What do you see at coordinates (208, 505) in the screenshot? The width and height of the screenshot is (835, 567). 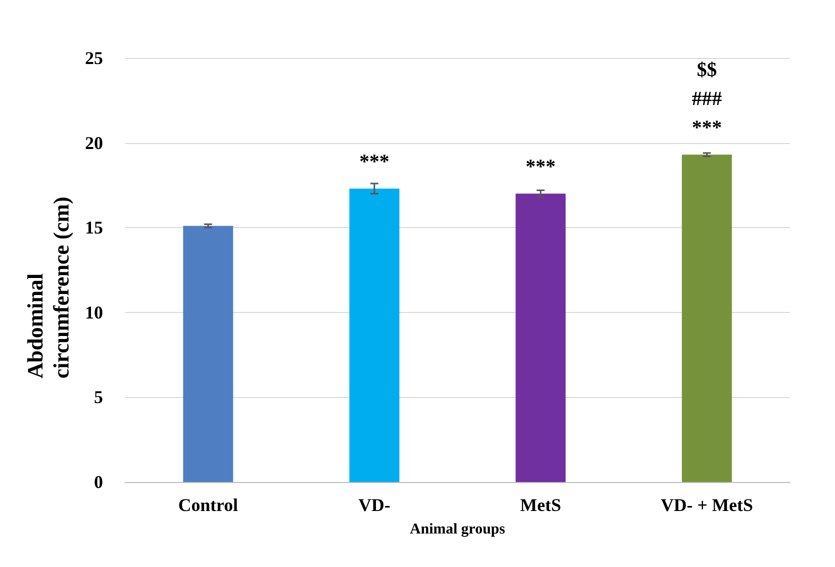 I see `x-tick-label: Control` at bounding box center [208, 505].